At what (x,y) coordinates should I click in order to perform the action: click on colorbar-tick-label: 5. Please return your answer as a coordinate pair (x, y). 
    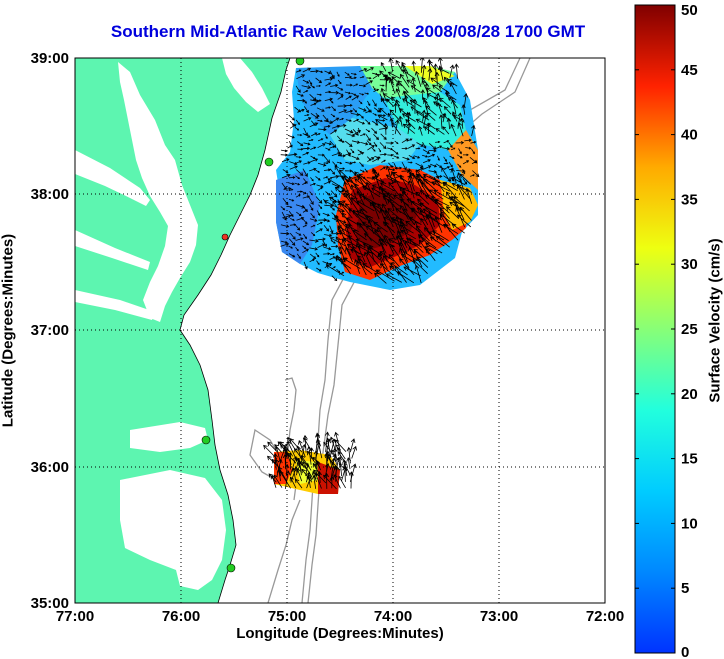
    Looking at the image, I should click on (685, 588).